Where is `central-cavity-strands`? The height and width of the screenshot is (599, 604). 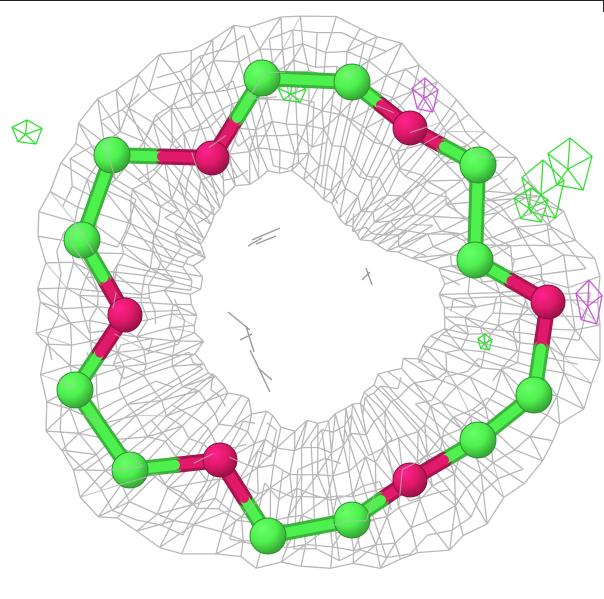 central-cavity-strands is located at coordinates (300, 310).